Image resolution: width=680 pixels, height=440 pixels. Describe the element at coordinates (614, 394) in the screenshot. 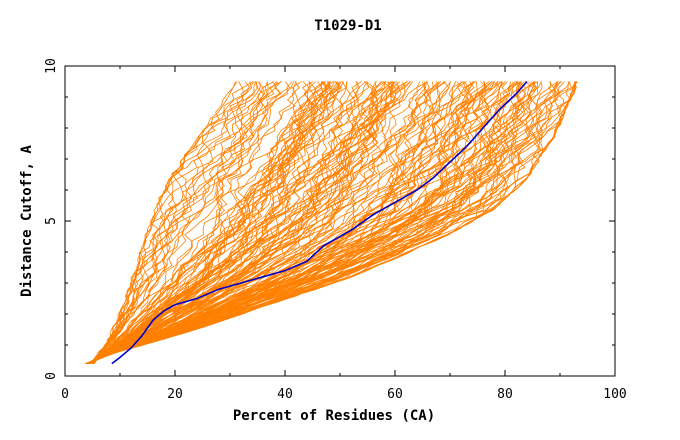

I see `x-tick-label: 100` at that location.